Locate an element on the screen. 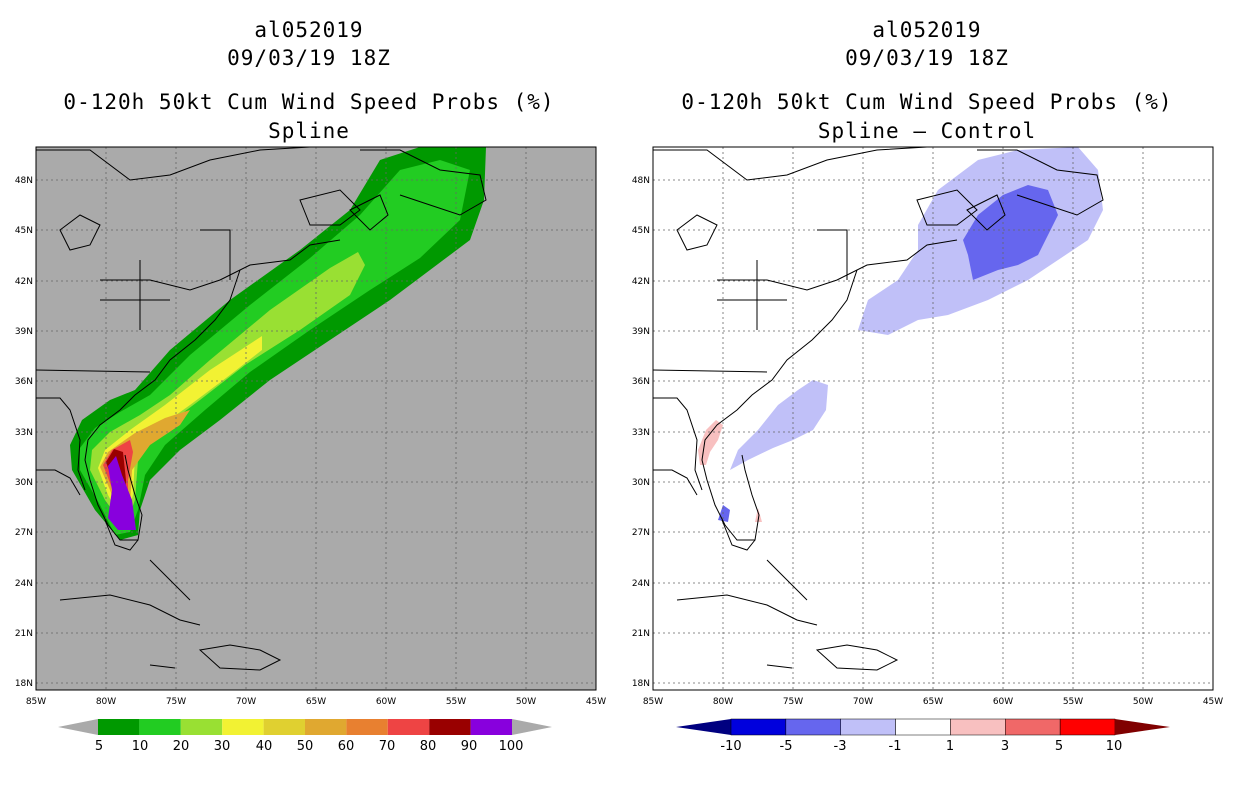 This screenshot has height=800, width=1236. colorbar-label: -5 is located at coordinates (786, 746).